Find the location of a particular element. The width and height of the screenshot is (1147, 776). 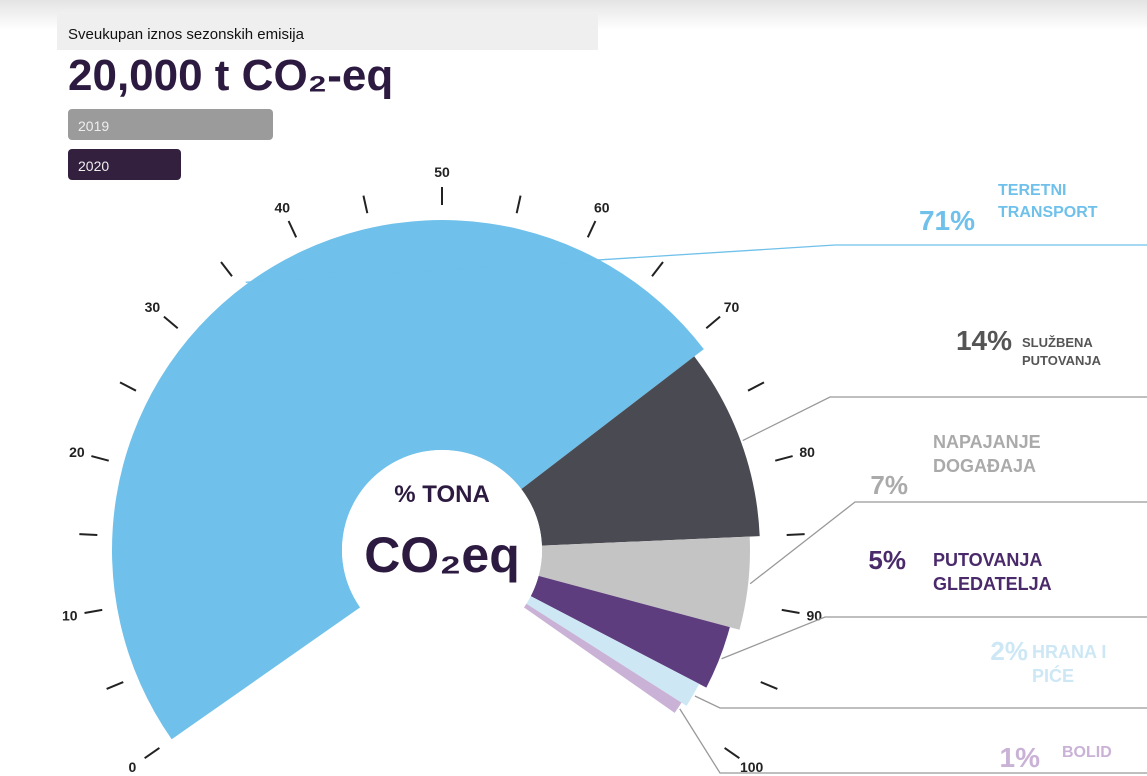

center-hole is located at coordinates (442, 550).